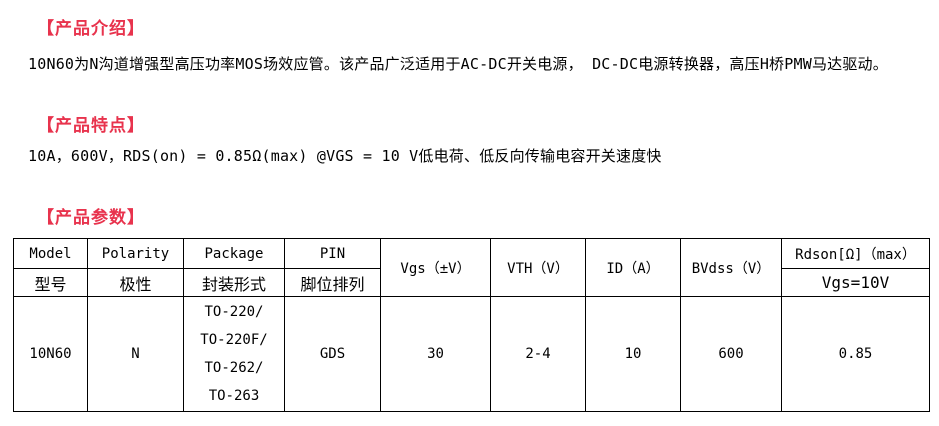  Describe the element at coordinates (234, 312) in the screenshot. I see `package-line: TO-220/` at that location.